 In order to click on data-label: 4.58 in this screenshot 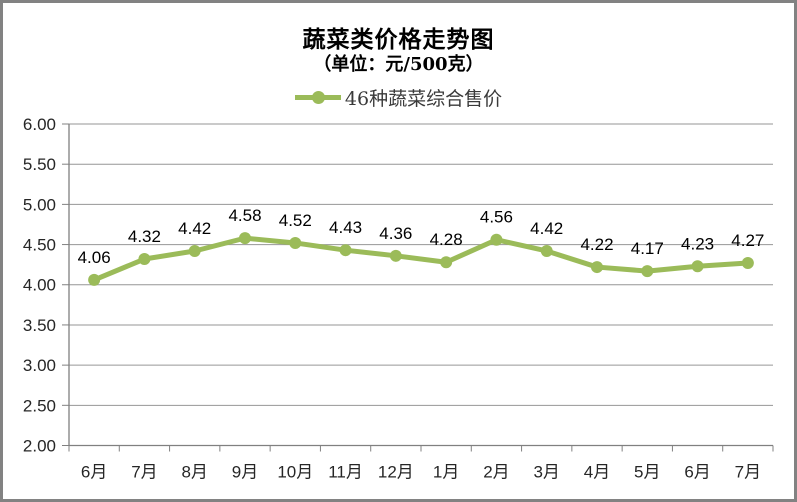, I will do `click(244, 215)`.